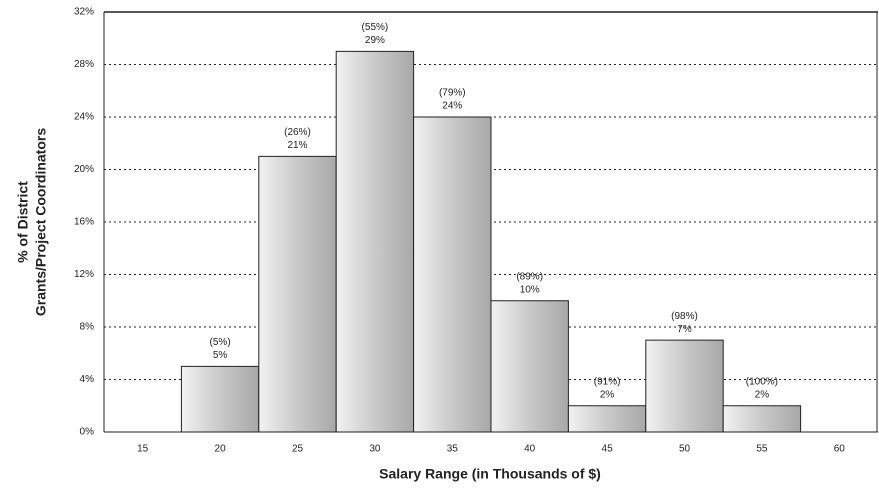 This screenshot has width=879, height=489. Describe the element at coordinates (762, 449) in the screenshot. I see `x-tick-label: 55` at that location.